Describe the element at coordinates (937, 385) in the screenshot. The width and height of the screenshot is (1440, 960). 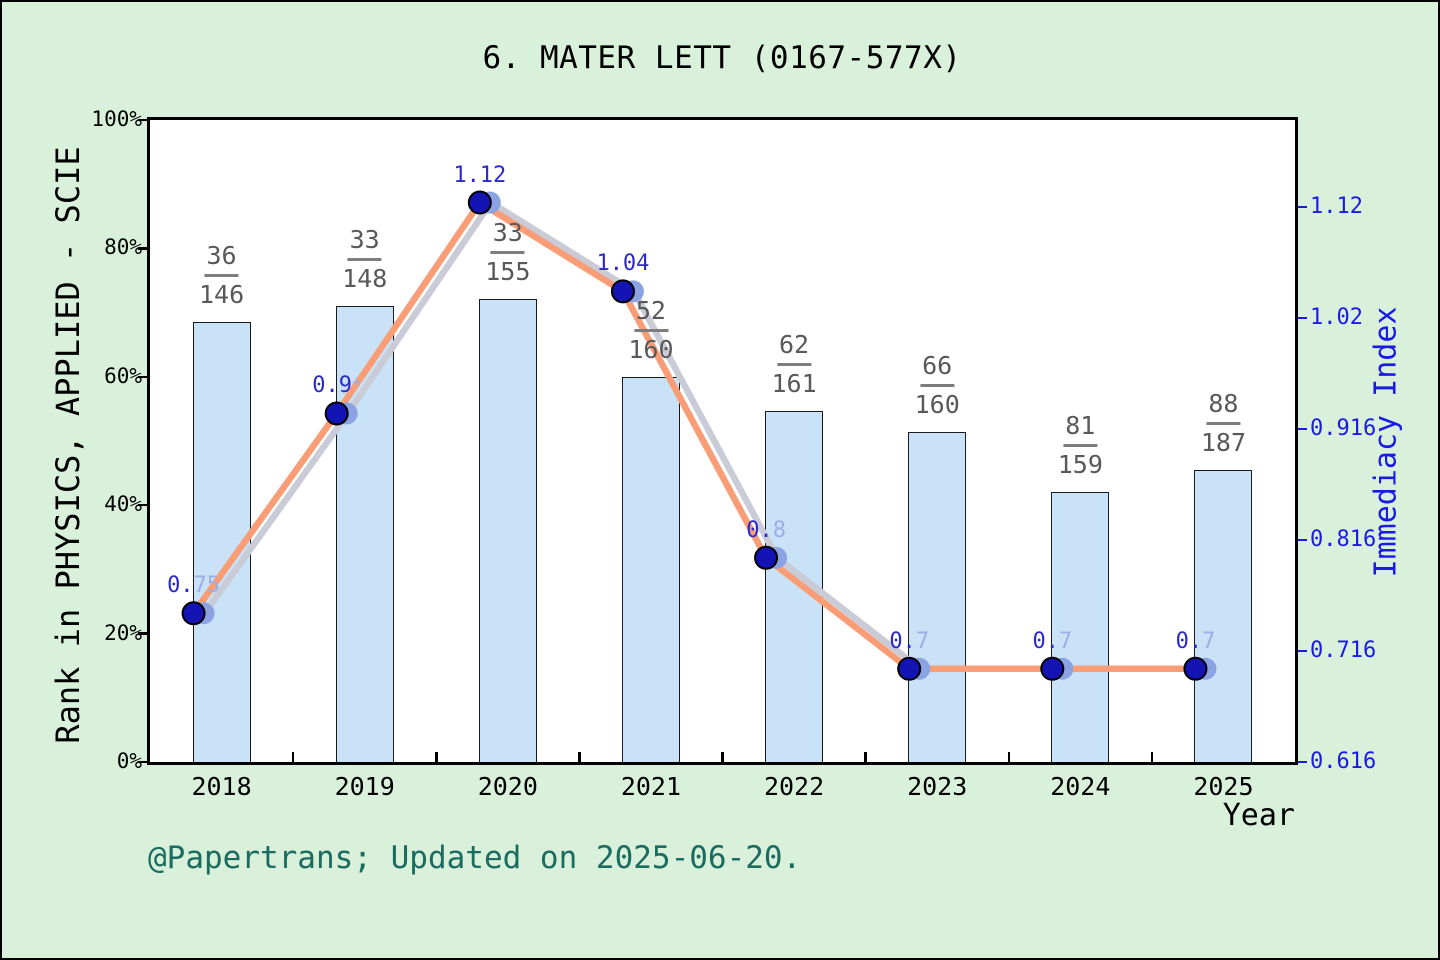
I see `rank-fraction-2023: 66 160` at that location.